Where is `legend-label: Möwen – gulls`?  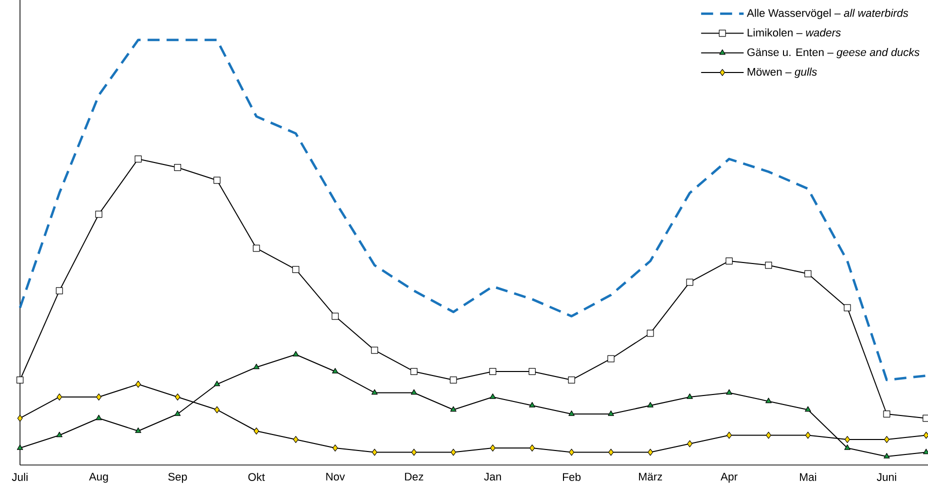 legend-label: Möwen – gulls is located at coordinates (782, 73).